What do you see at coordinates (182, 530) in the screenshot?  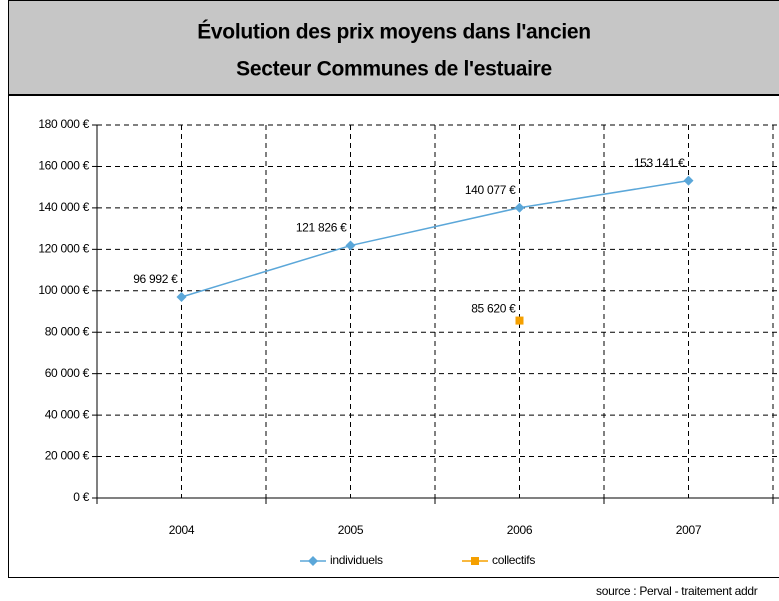 I see `x-tick-label: 2004` at bounding box center [182, 530].